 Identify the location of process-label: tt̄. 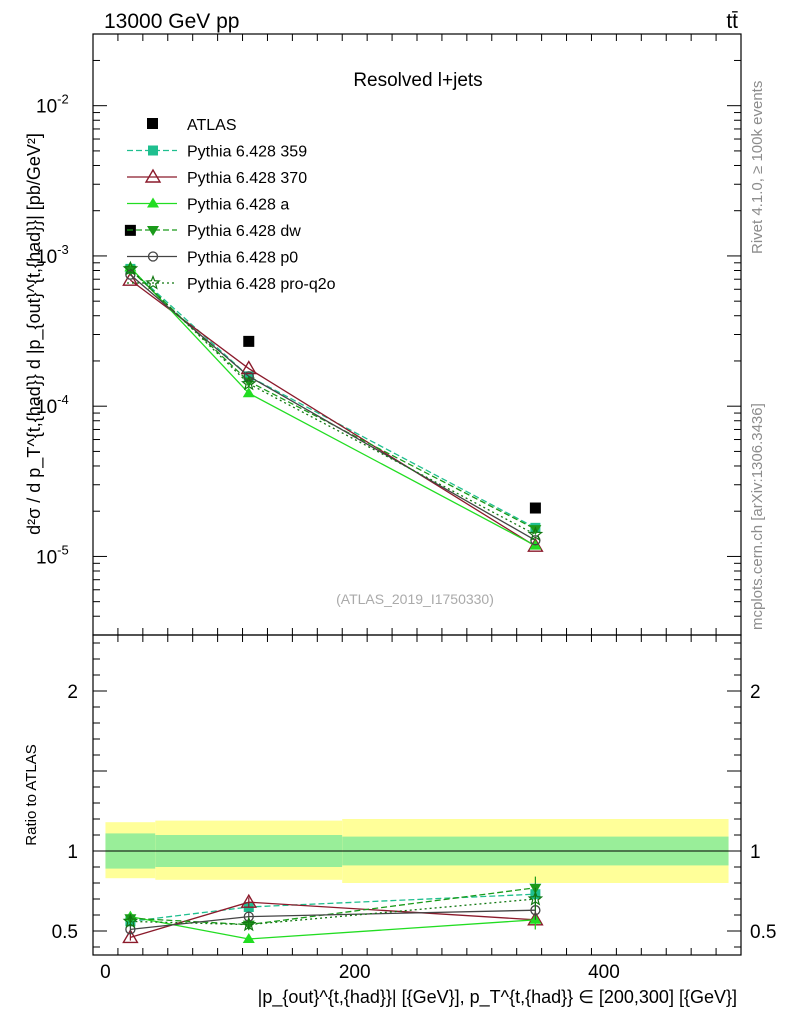
(732, 21).